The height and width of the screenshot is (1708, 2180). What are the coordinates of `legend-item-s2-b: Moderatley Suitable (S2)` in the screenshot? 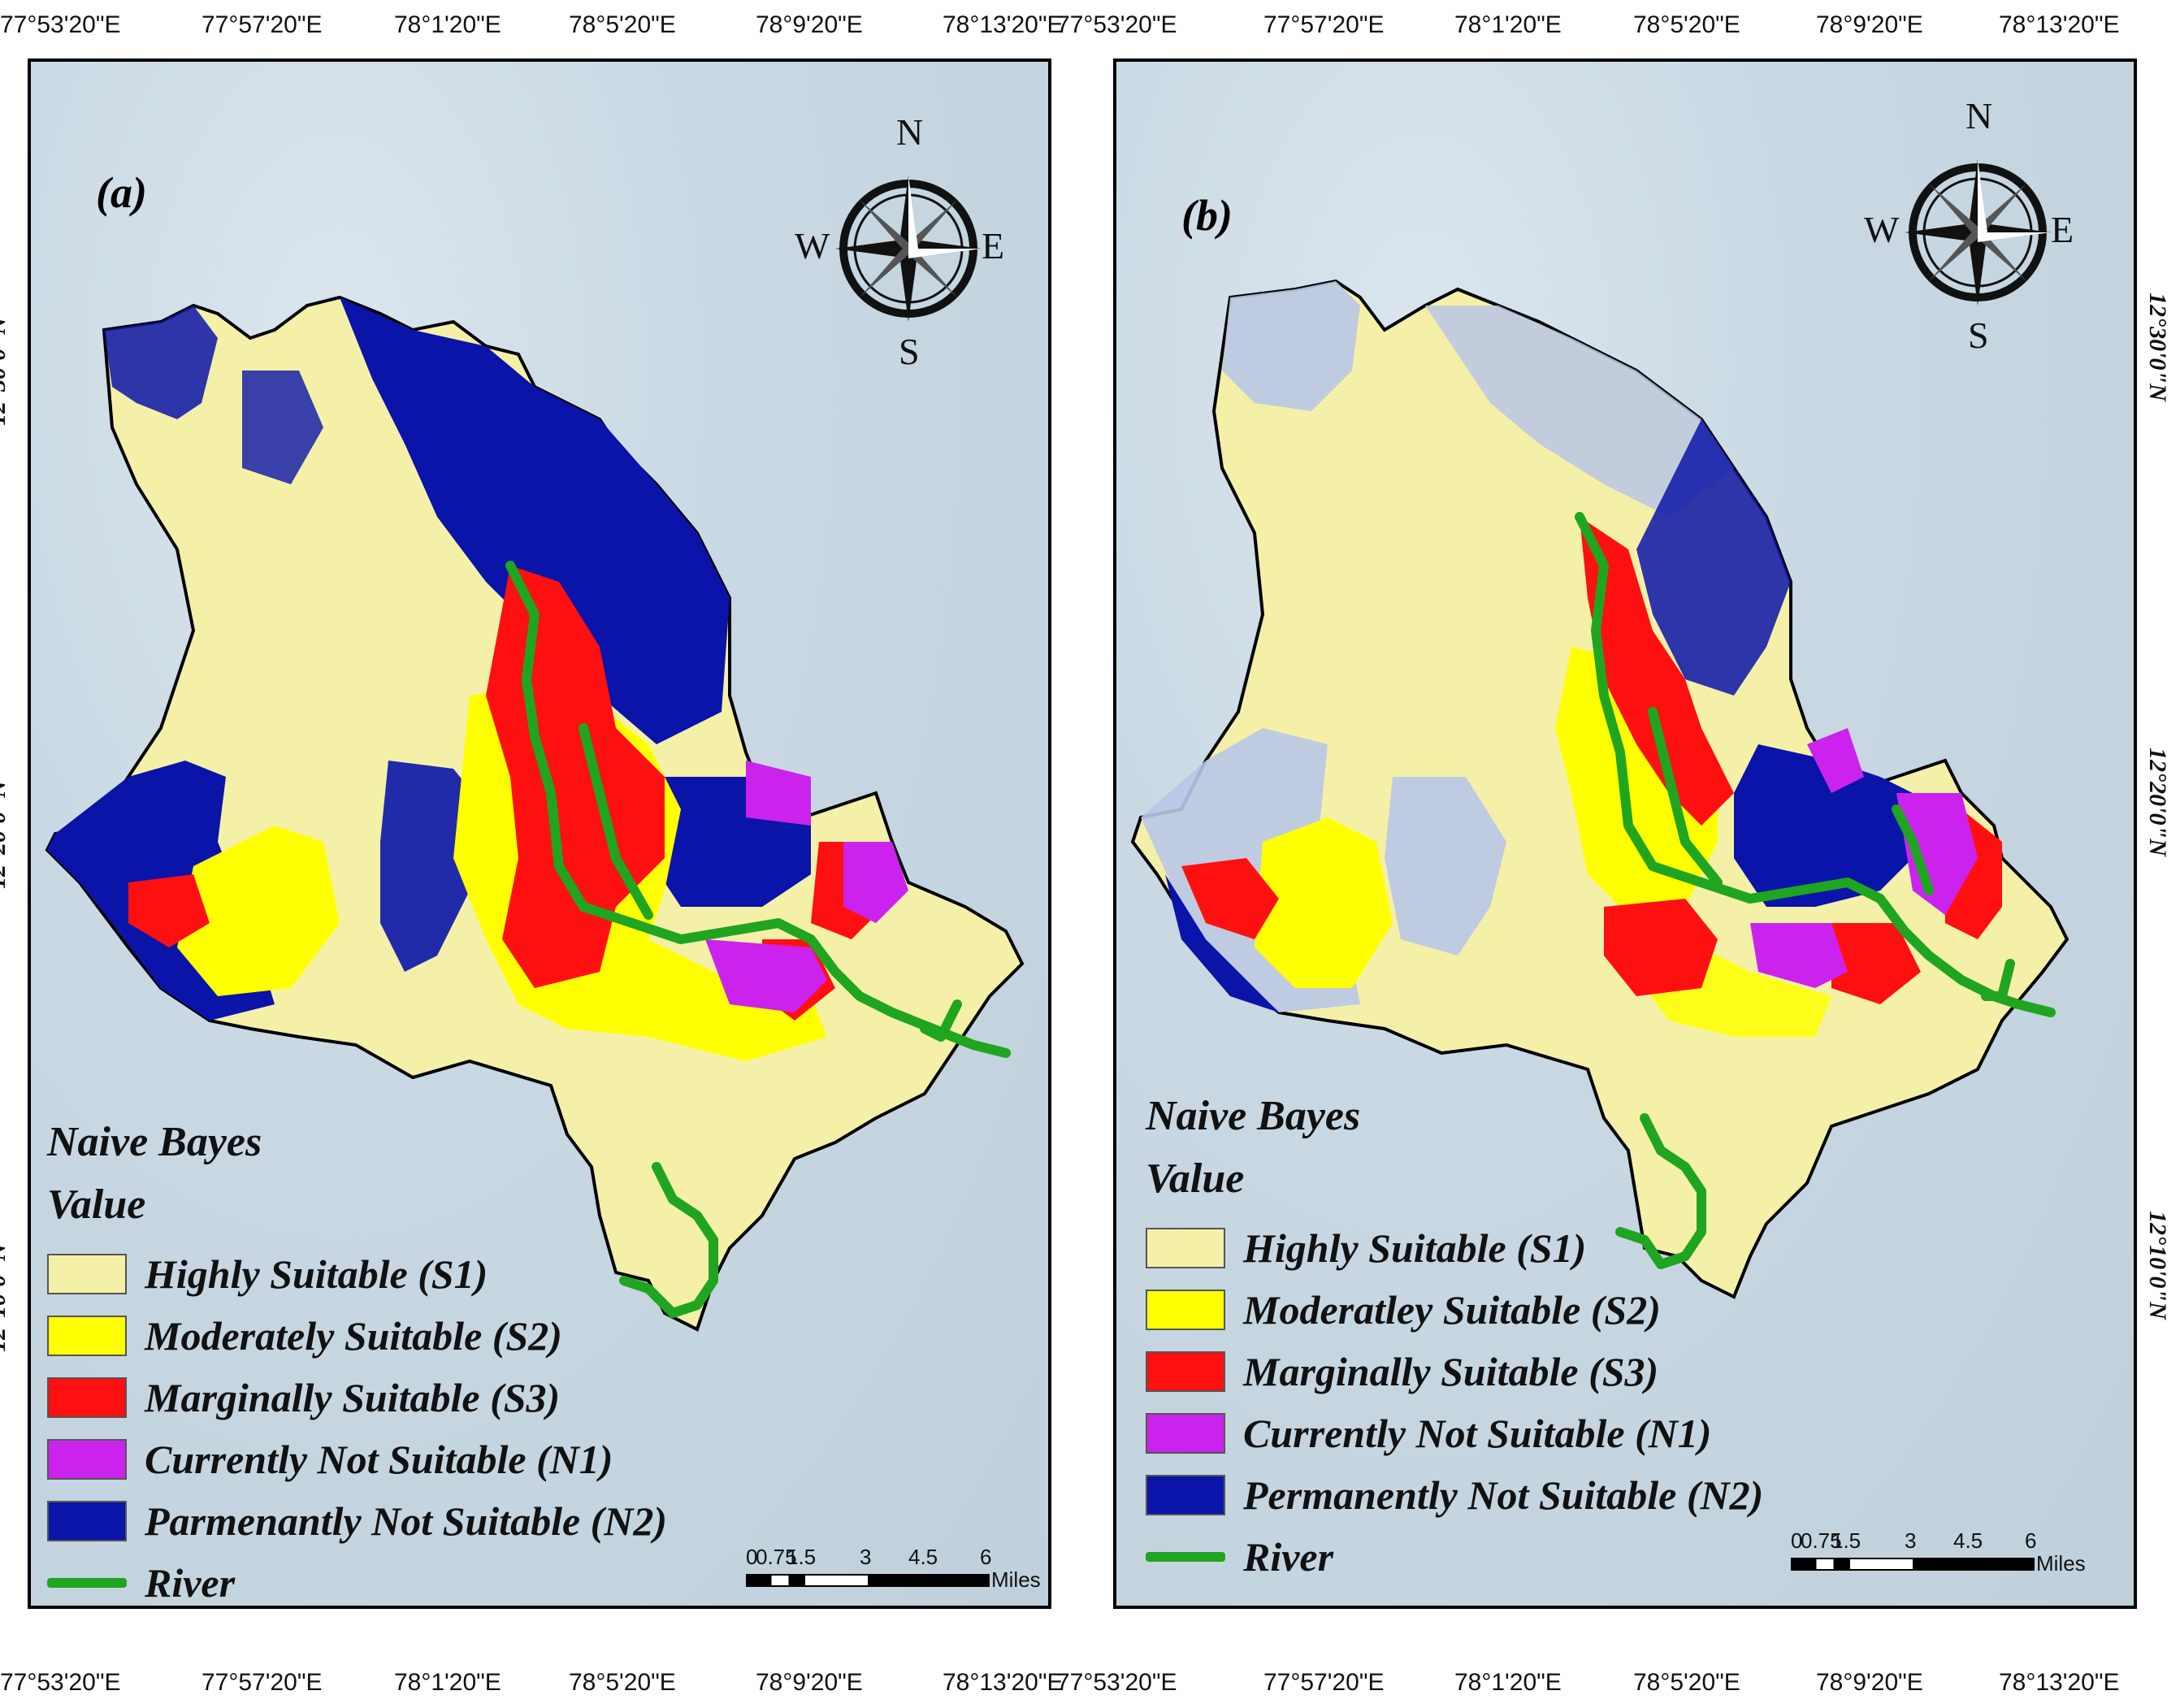 It's located at (1454, 1310).